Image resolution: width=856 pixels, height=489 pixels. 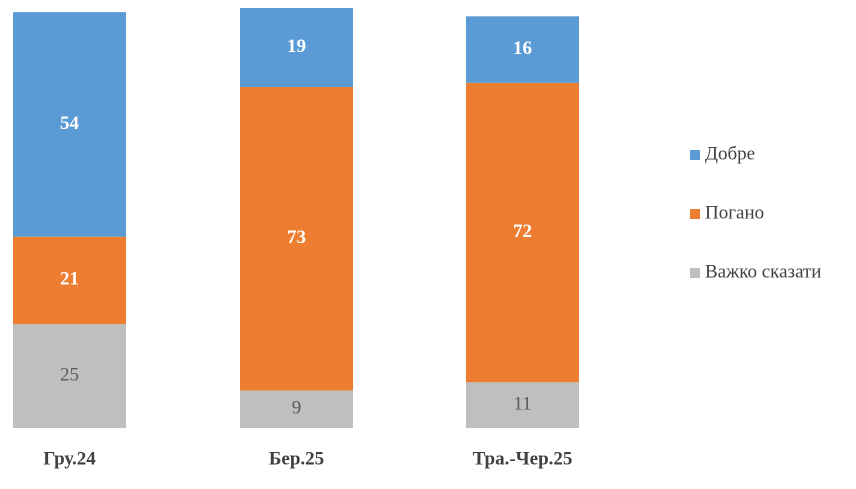 I want to click on data-label: 16, so click(x=522, y=48).